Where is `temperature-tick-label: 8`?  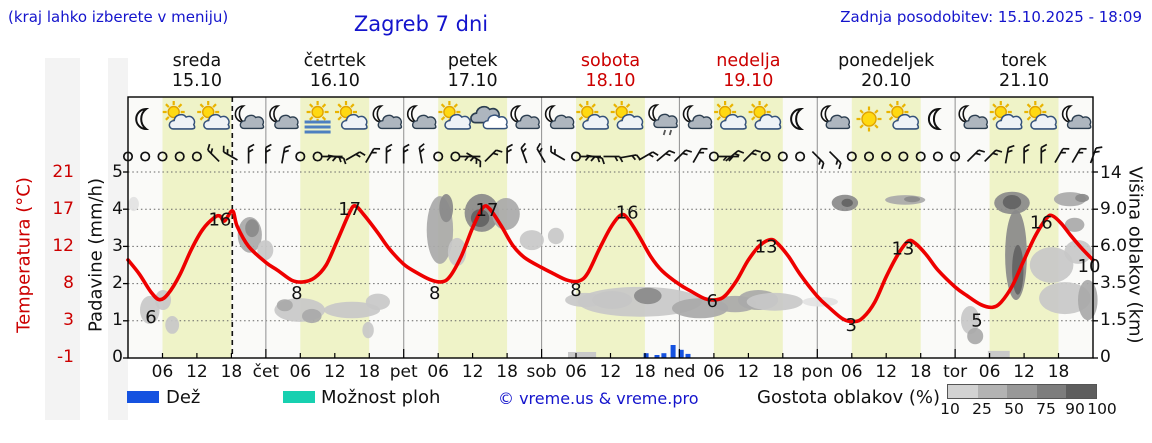 temperature-tick-label: 8 is located at coordinates (68, 283).